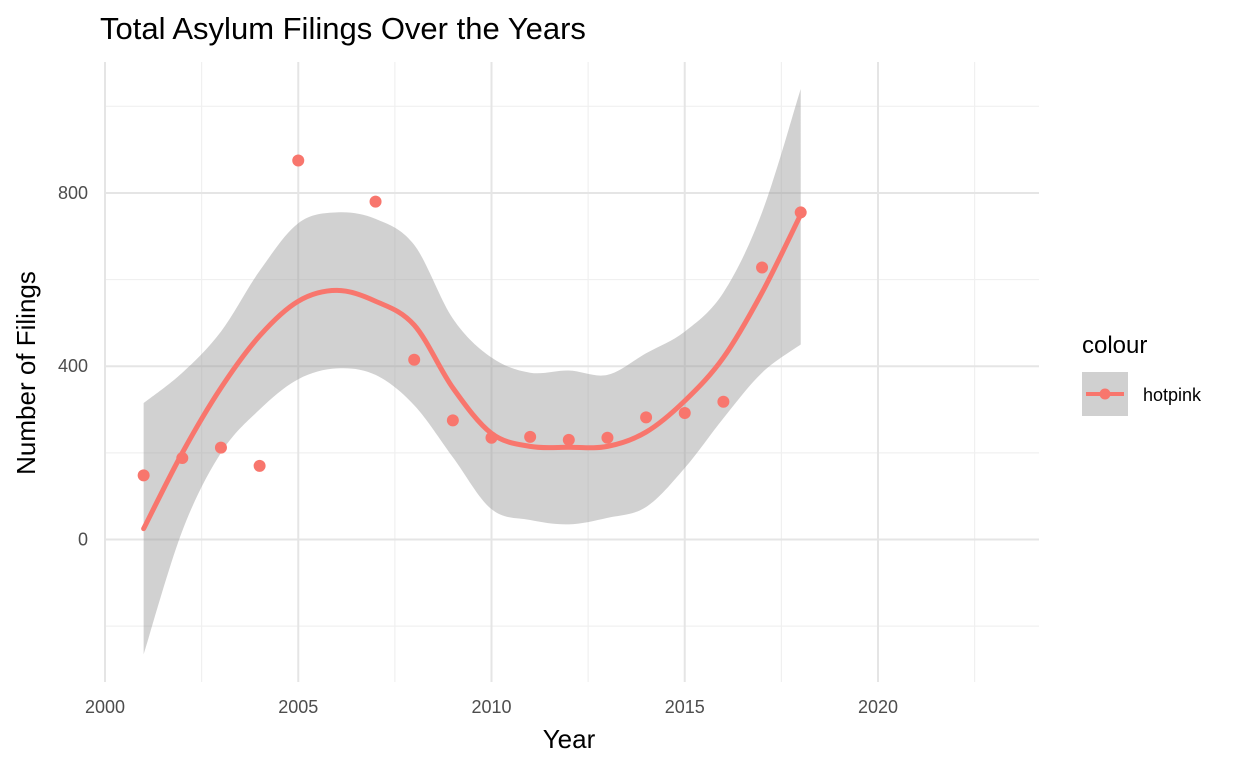  Describe the element at coordinates (491, 707) in the screenshot. I see `x-tick-label: 2010` at that location.